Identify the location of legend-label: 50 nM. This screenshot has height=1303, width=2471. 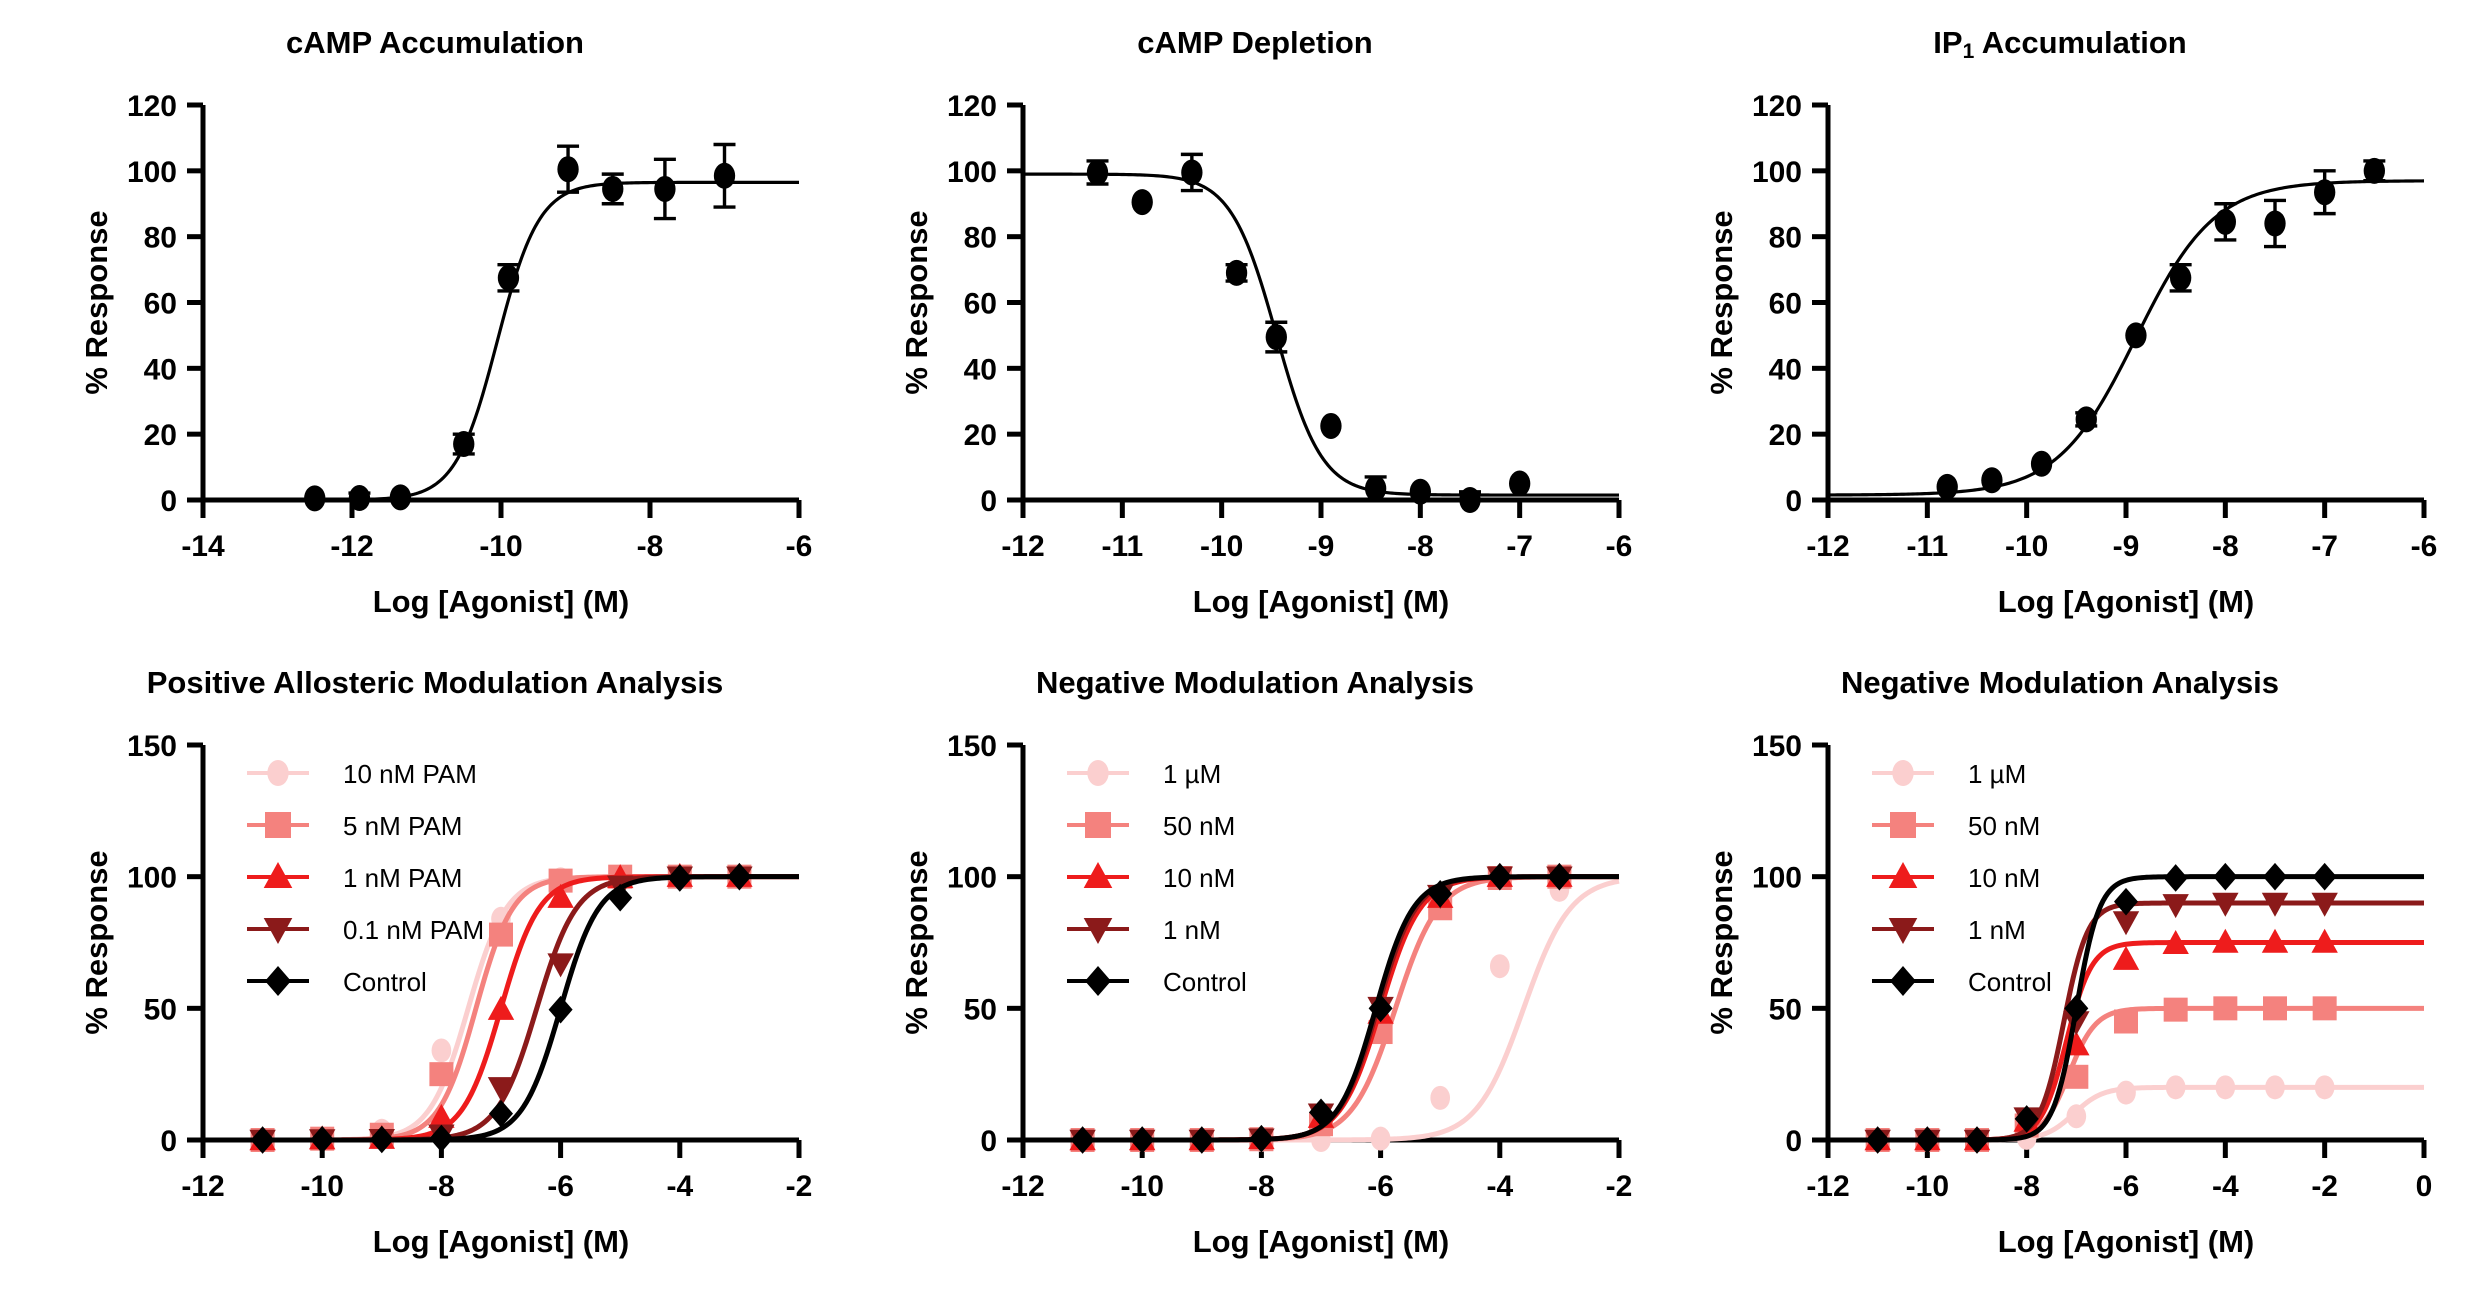
(1199, 826).